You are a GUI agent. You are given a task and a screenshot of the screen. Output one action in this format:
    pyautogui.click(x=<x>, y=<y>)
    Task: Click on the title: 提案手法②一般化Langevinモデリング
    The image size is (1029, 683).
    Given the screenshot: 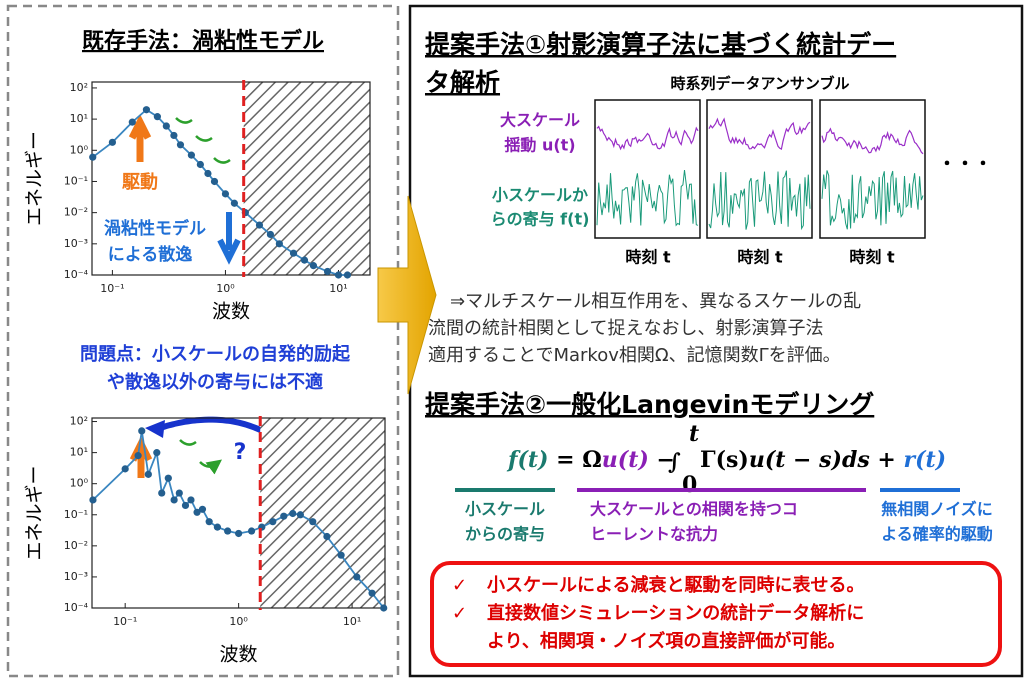 What is the action you would take?
    pyautogui.click(x=649, y=404)
    